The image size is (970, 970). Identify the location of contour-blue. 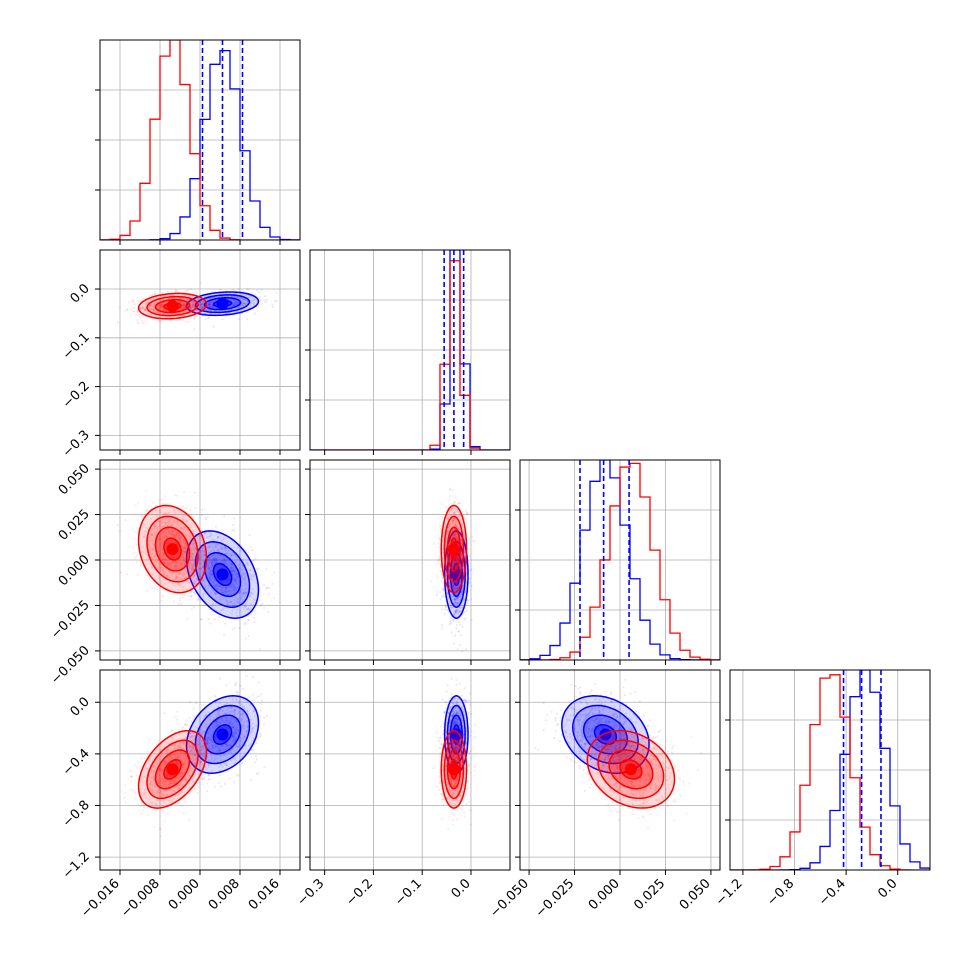
(222, 304).